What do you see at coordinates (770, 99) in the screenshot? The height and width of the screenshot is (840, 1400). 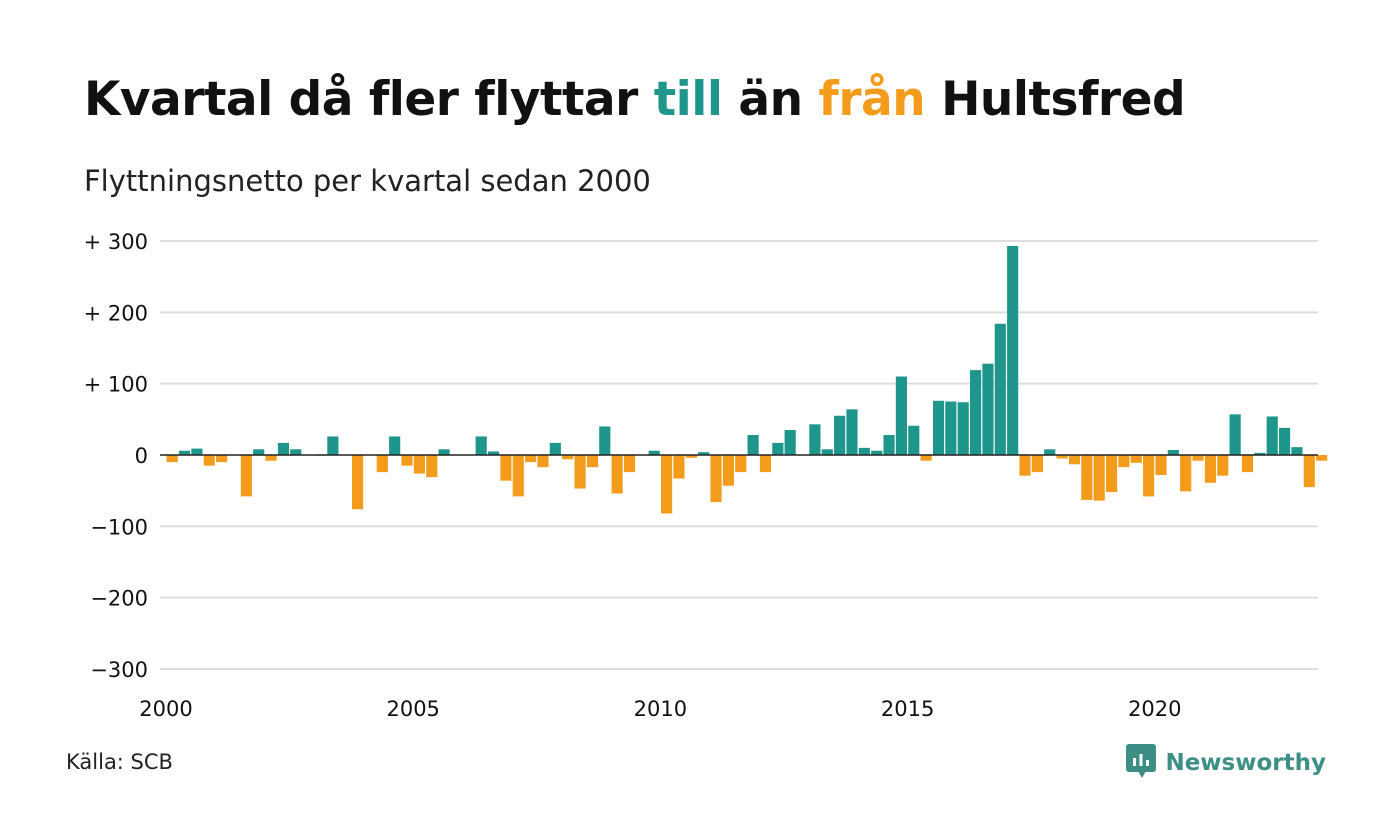 I see `title-part-2: än` at bounding box center [770, 99].